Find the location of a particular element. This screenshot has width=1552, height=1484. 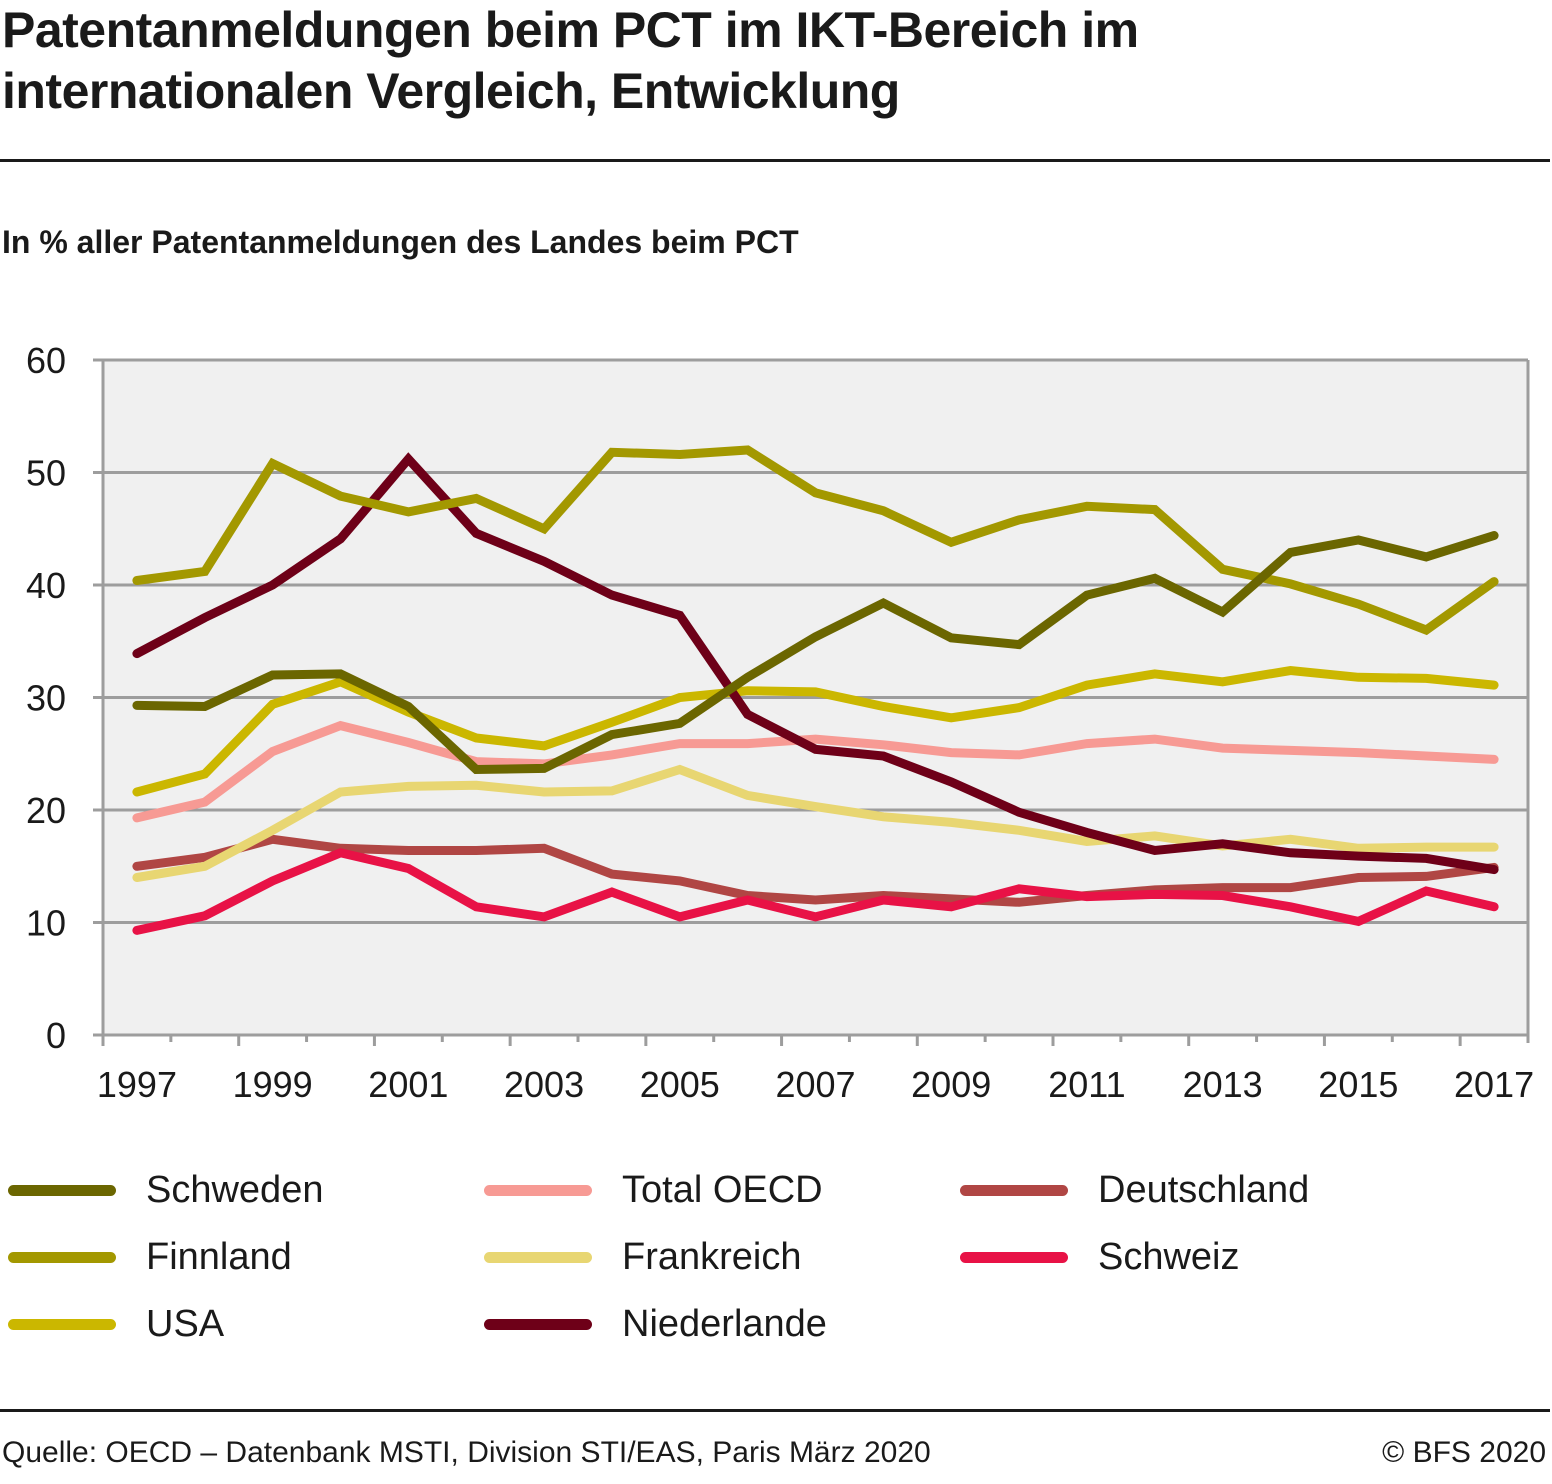

x-tick-label: 2013 is located at coordinates (1223, 1084).